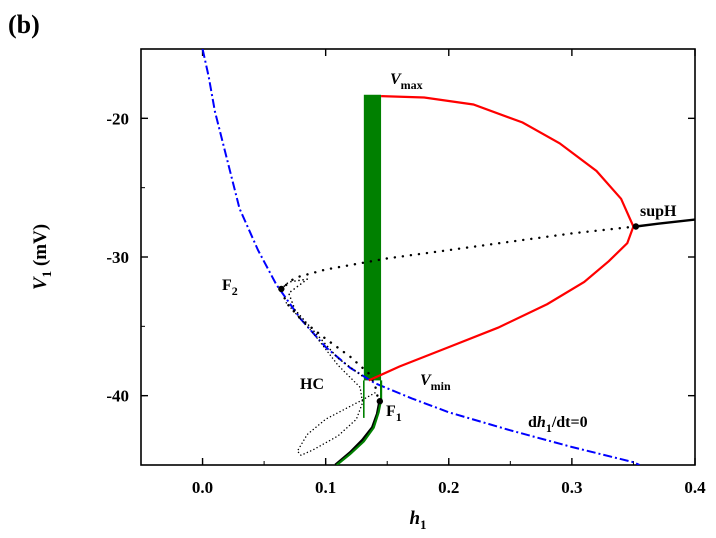  I want to click on stable-equilibrium-right, so click(665, 223).